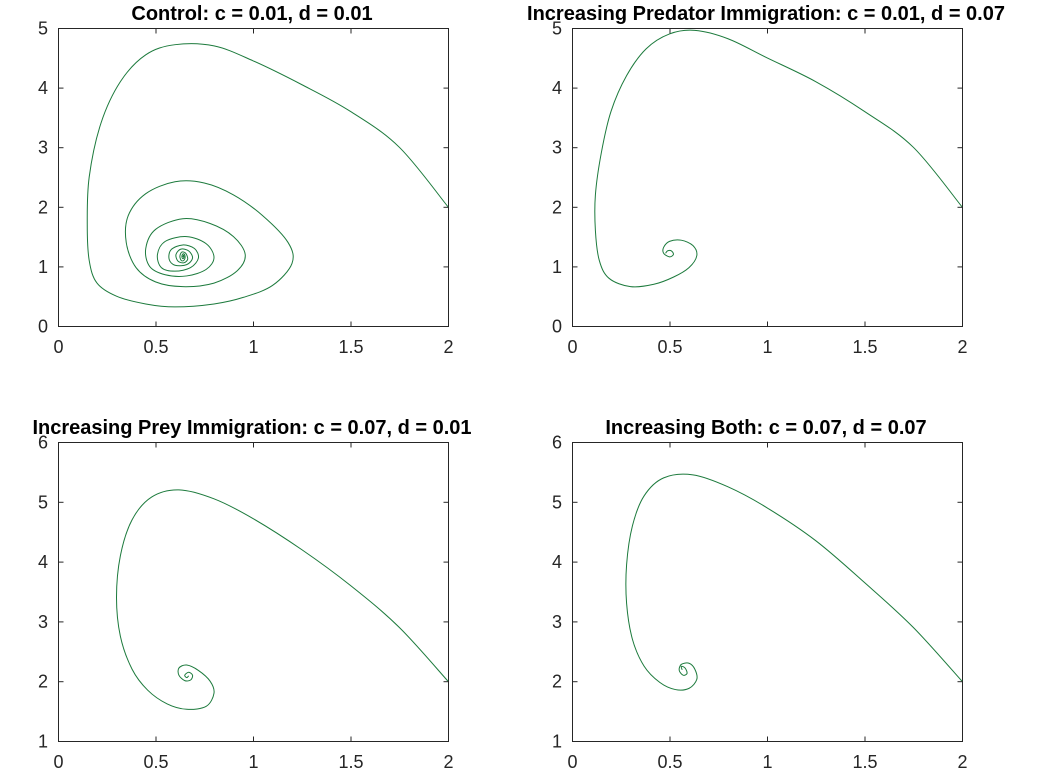 The image size is (1043, 772). I want to click on ytick-label-both-immigration-2: 3, so click(557, 622).